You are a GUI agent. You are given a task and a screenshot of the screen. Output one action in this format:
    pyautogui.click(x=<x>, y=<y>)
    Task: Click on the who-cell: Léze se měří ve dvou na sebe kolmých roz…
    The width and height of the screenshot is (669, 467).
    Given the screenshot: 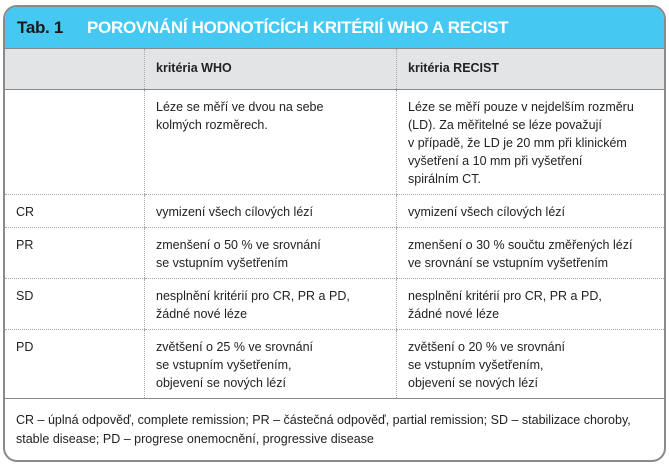 What is the action you would take?
    pyautogui.click(x=270, y=142)
    